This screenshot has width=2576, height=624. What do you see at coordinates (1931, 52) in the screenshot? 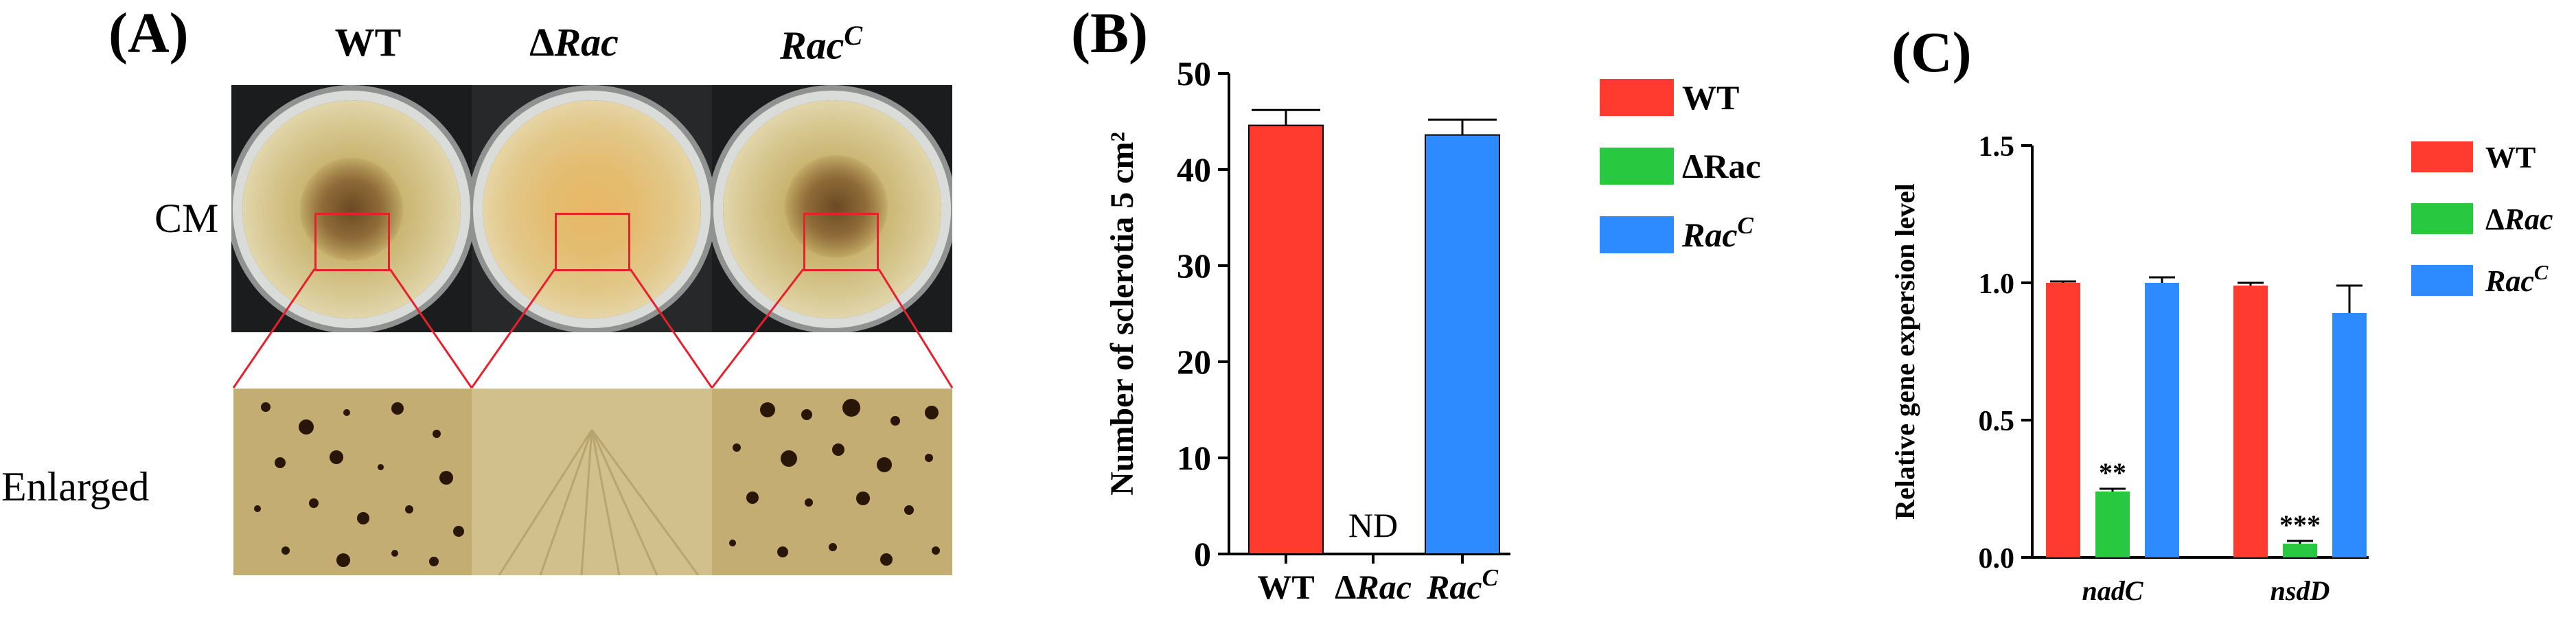
I see `panel-c-letter: (C)` at bounding box center [1931, 52].